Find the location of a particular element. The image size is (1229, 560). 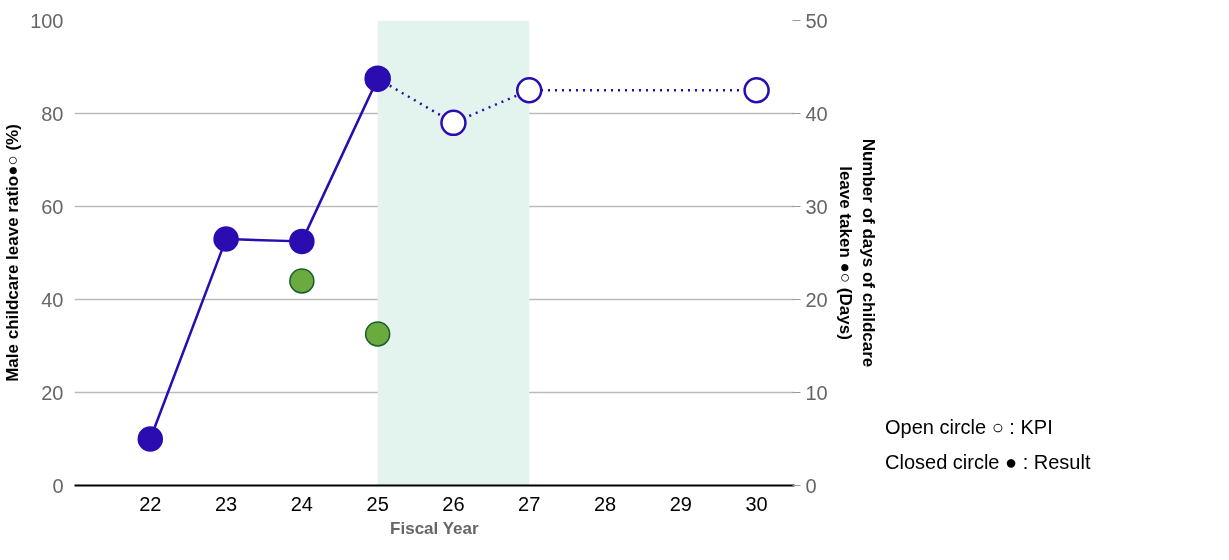

x-tick-label: 25 is located at coordinates (377, 503).